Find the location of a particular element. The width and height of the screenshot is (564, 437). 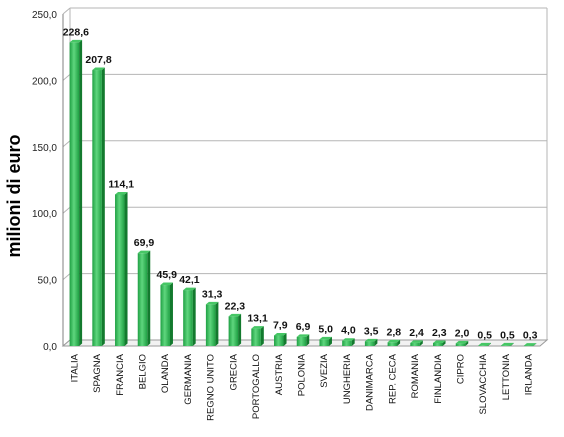

x-tick-label: DANIMARCA is located at coordinates (370, 382).